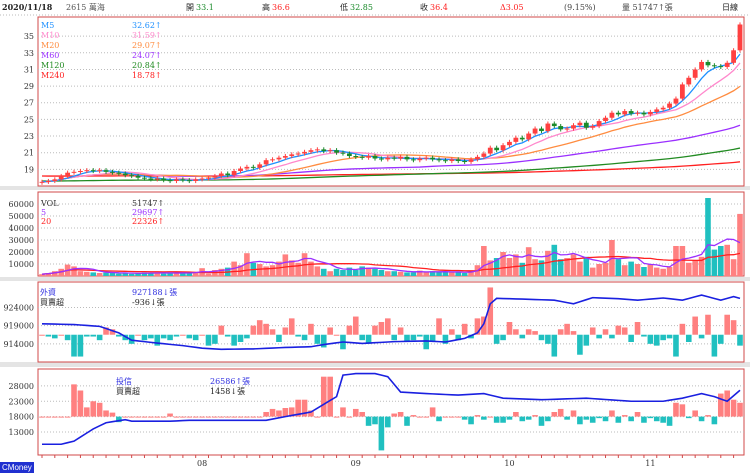 Image resolution: width=750 pixels, height=474 pixels. Describe the element at coordinates (52, 65) in the screenshot. I see `ma-label: M120` at that location.